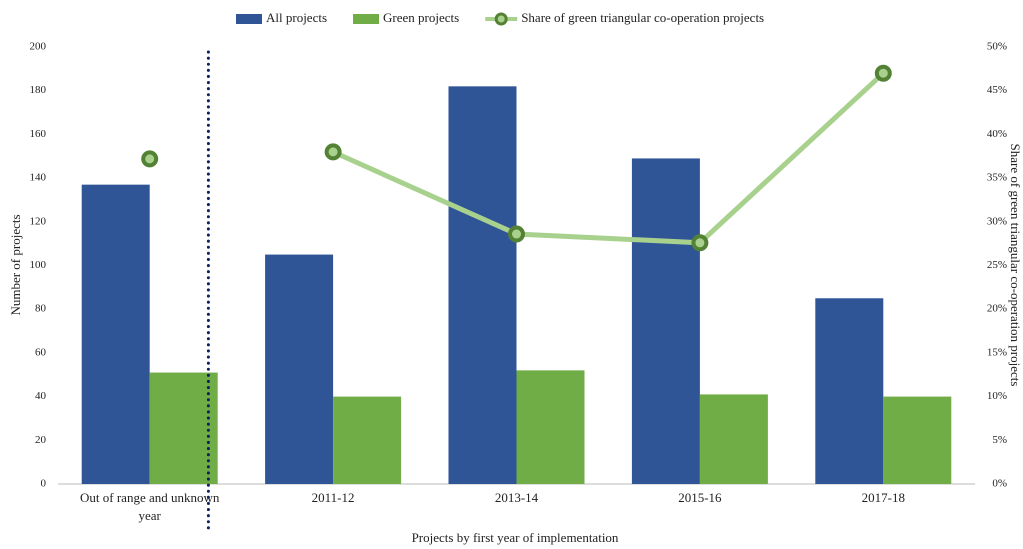 This screenshot has width=1023, height=549. What do you see at coordinates (997, 396) in the screenshot?
I see `y2-tick-label: 10%` at bounding box center [997, 396].